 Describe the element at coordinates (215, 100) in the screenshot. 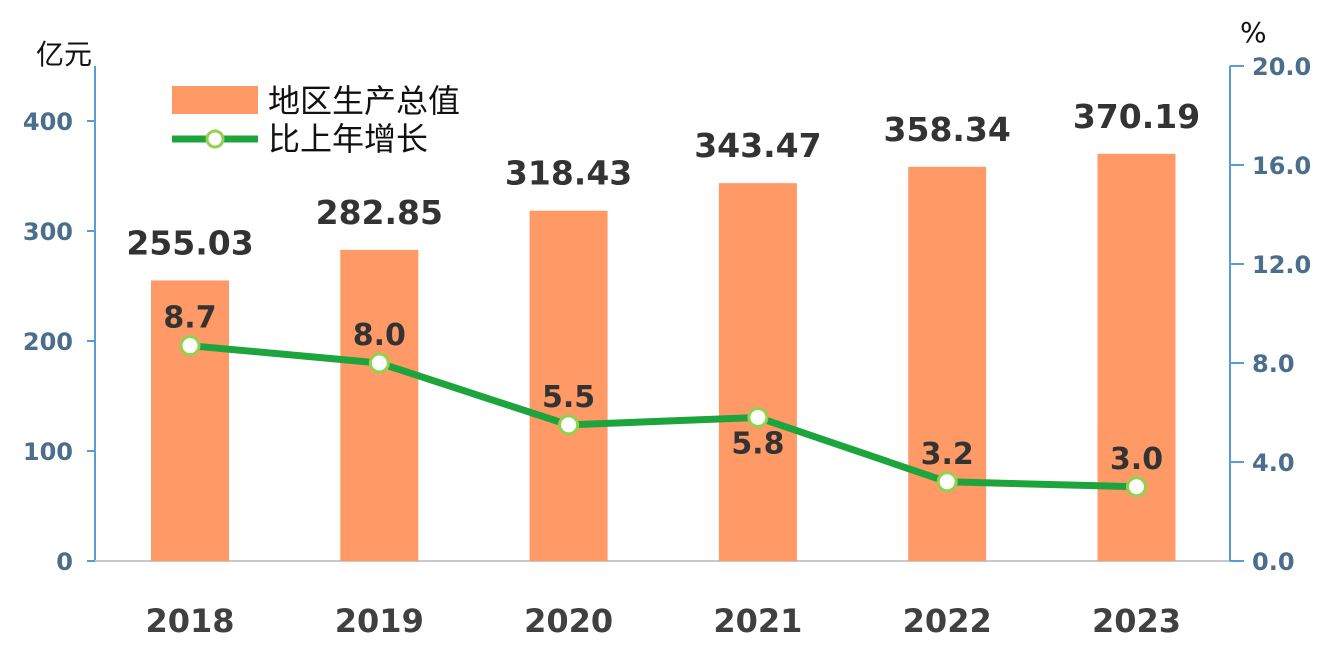

I see `legend-bar-swatch` at that location.